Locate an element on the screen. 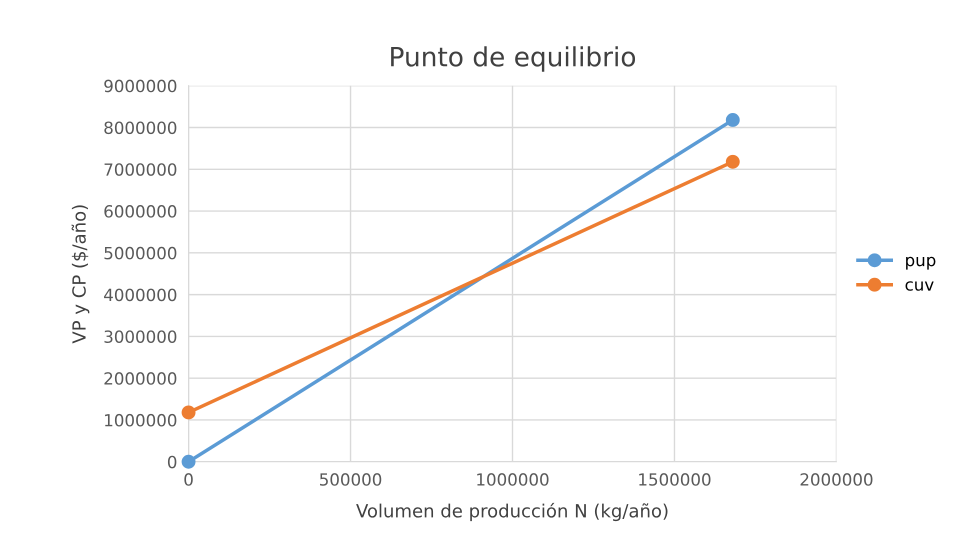 The width and height of the screenshot is (967, 553). x-tick-label: 1500000 is located at coordinates (674, 479).